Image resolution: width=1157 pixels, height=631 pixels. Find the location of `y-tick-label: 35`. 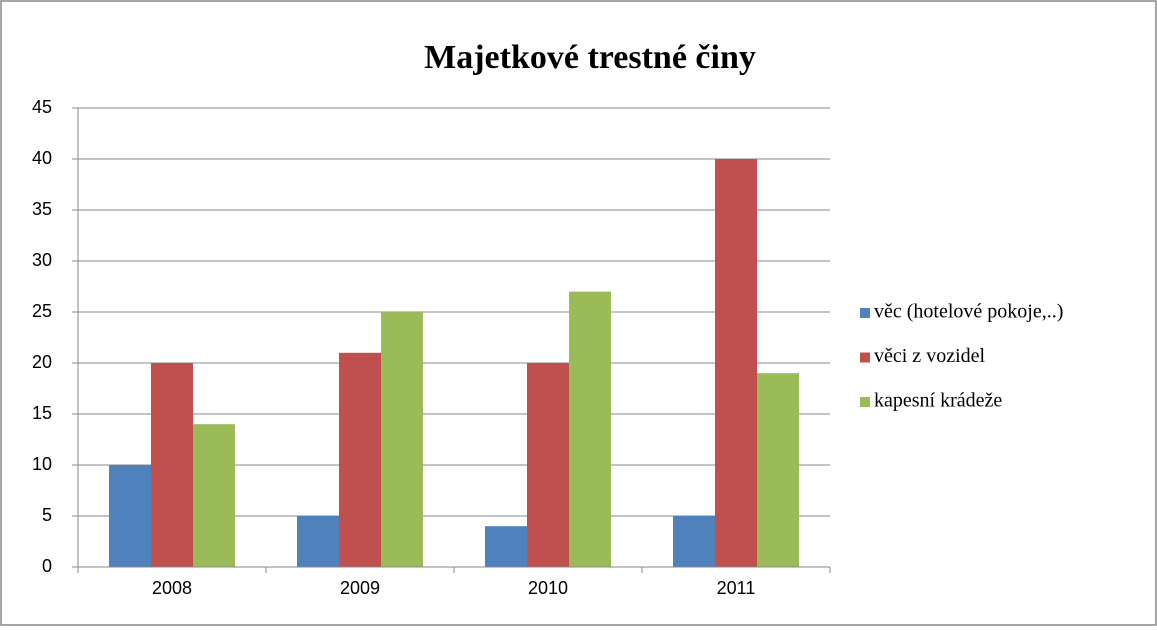

y-tick-label: 35 is located at coordinates (42, 209).